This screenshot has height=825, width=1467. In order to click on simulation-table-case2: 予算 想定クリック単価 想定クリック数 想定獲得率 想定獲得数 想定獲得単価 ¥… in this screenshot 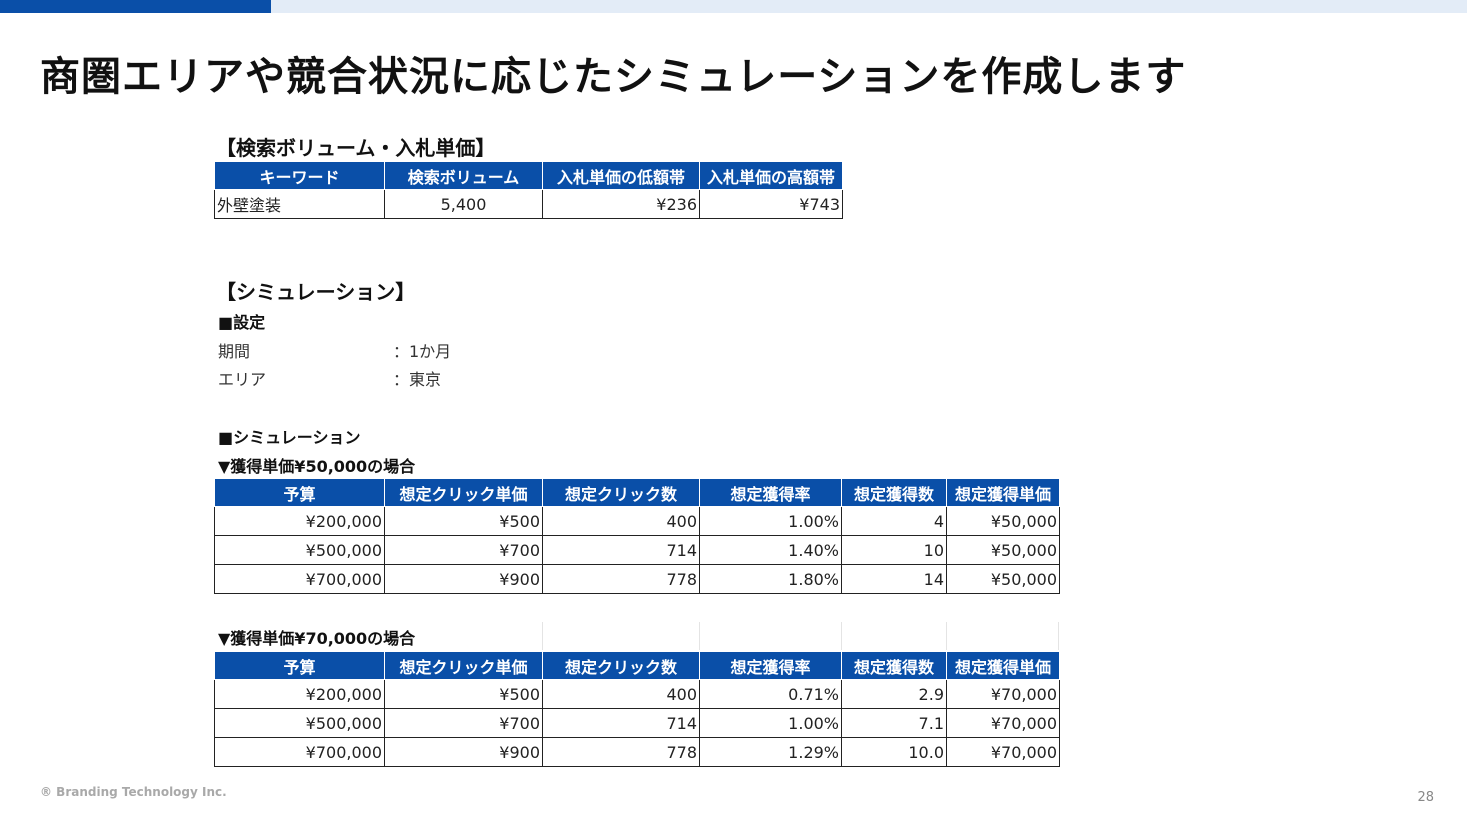, I will do `click(637, 709)`.